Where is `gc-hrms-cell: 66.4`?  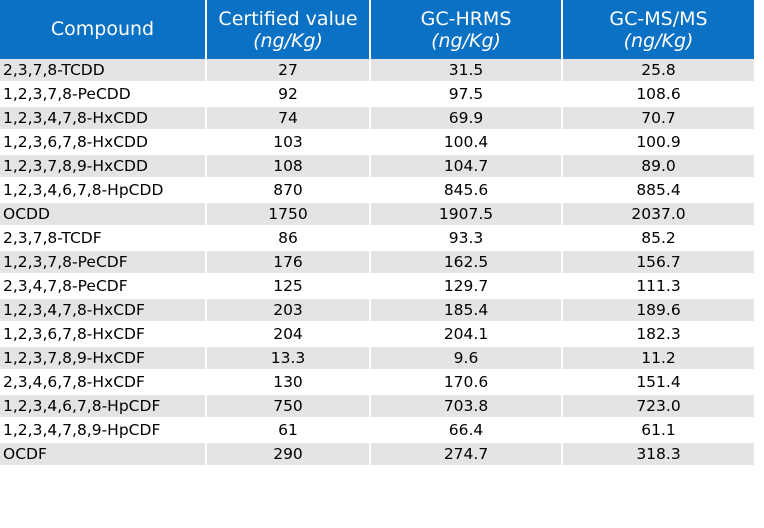
gc-hrms-cell: 66.4 is located at coordinates (466, 430).